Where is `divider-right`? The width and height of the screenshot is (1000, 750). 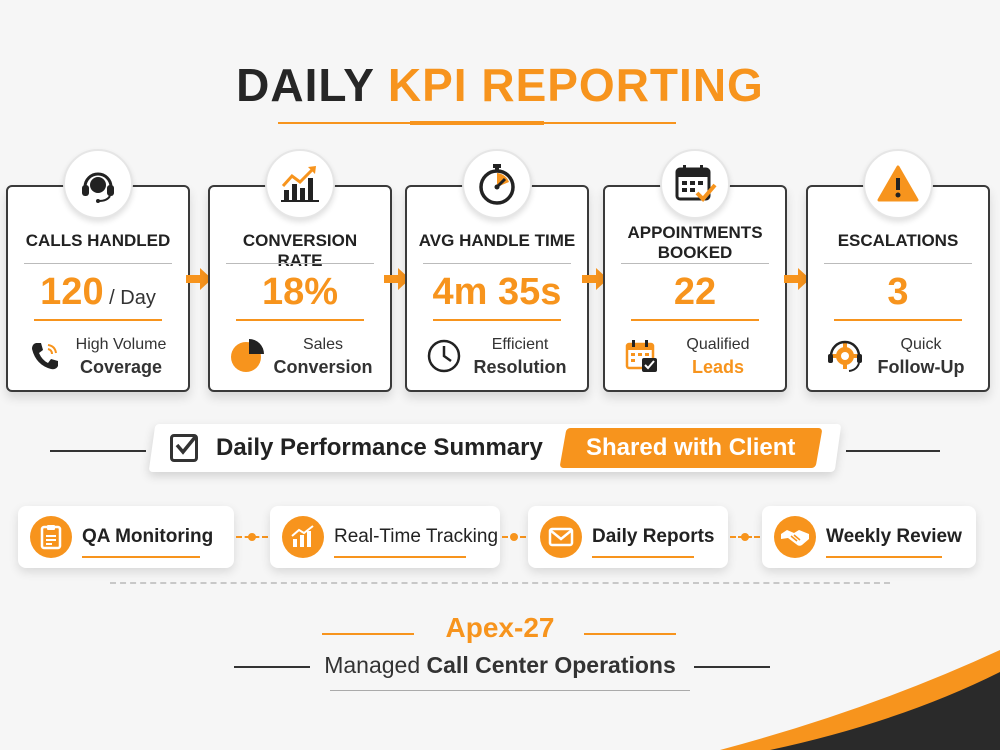 divider-right is located at coordinates (893, 451).